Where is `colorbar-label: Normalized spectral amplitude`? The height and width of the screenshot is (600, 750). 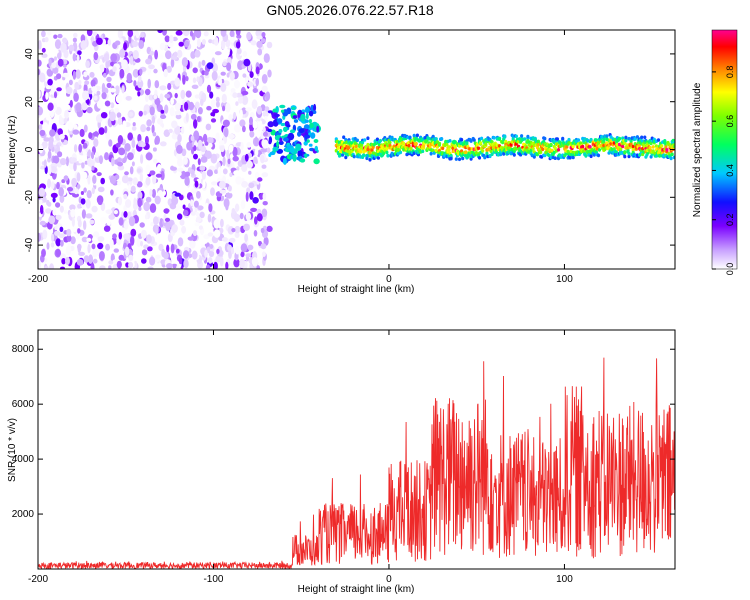 colorbar-label: Normalized spectral amplitude is located at coordinates (697, 149).